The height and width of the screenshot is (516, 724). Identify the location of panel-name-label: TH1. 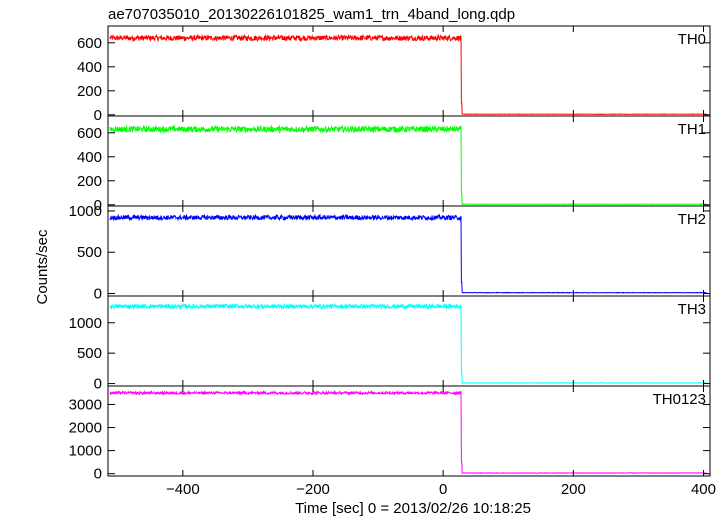
(692, 129).